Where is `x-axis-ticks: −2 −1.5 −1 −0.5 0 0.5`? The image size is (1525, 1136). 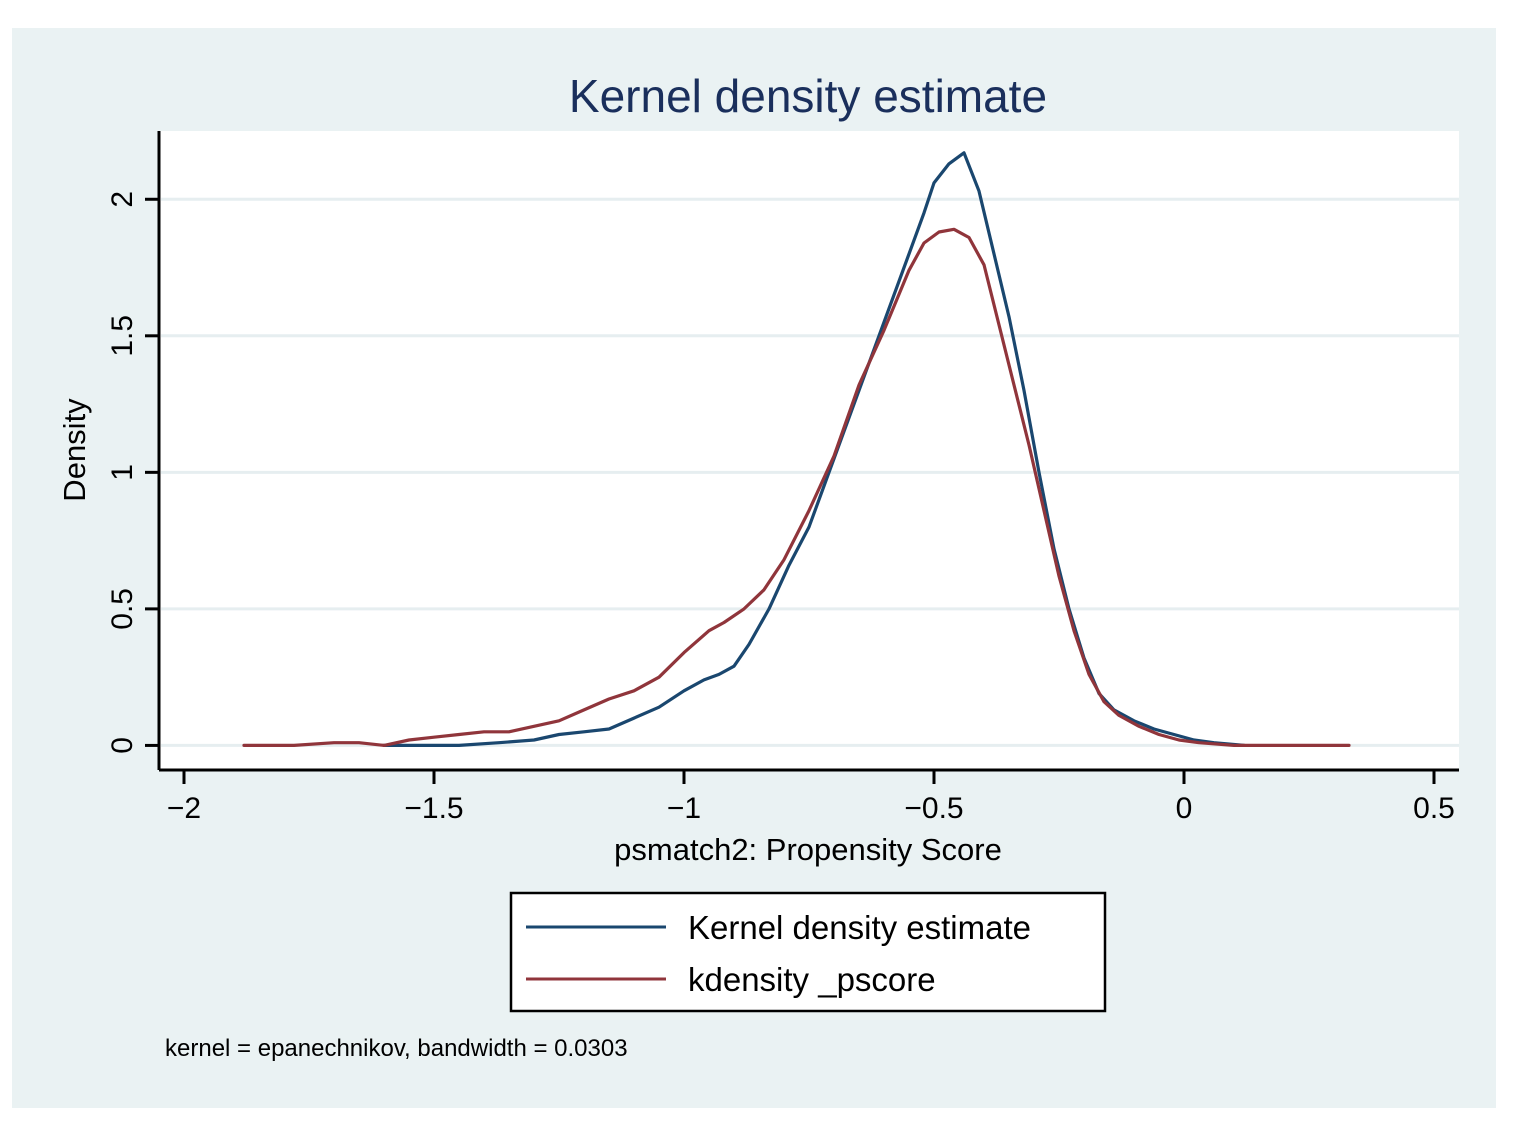
x-axis-ticks: −2 −1.5 −1 −0.5 0 0.5 is located at coordinates (811, 797).